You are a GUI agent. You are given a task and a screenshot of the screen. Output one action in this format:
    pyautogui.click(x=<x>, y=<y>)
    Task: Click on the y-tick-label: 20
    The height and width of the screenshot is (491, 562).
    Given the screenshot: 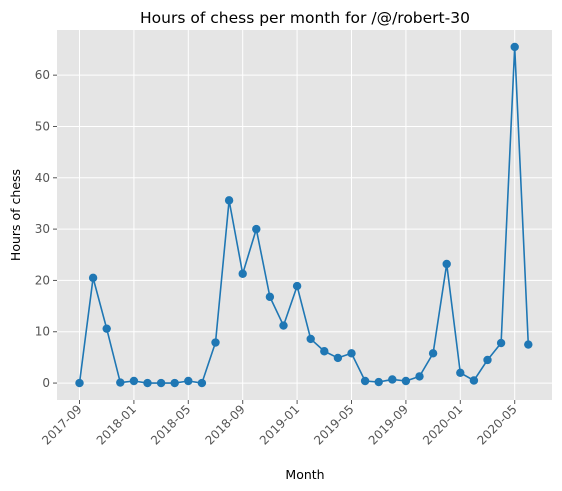 What is the action you would take?
    pyautogui.click(x=42, y=280)
    